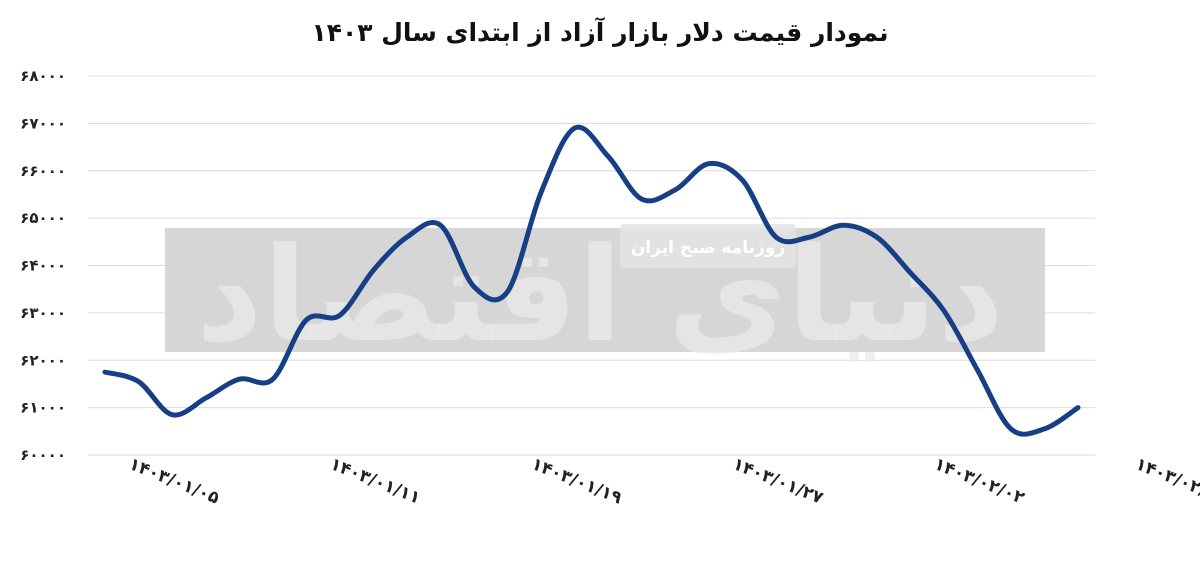  I want to click on y-tick-label: ۶۱۰۰۰, so click(43, 408).